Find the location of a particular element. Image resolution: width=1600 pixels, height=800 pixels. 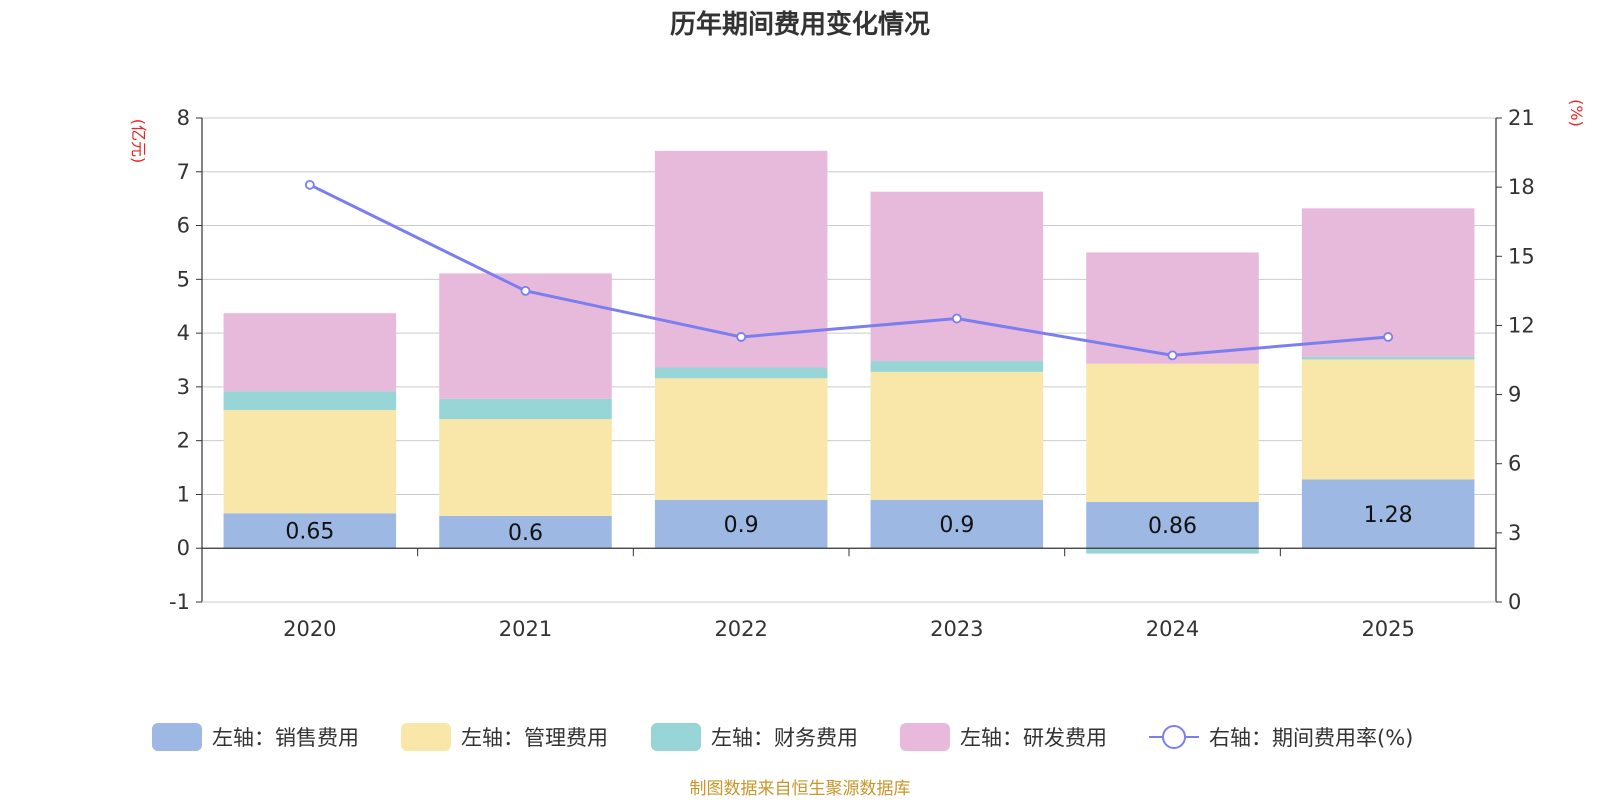

legend-label: 左轴：研发费用 is located at coordinates (1033, 738).